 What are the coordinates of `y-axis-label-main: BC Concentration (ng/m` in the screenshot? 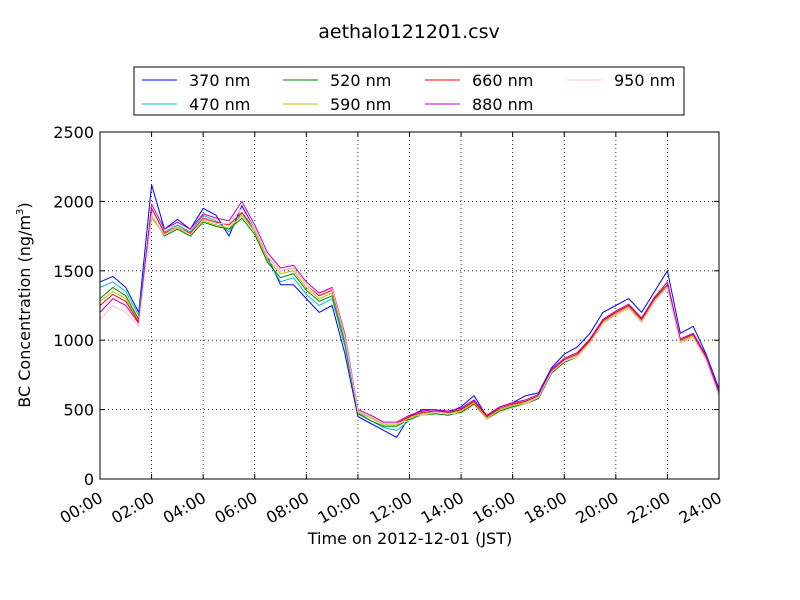 It's located at (24, 311).